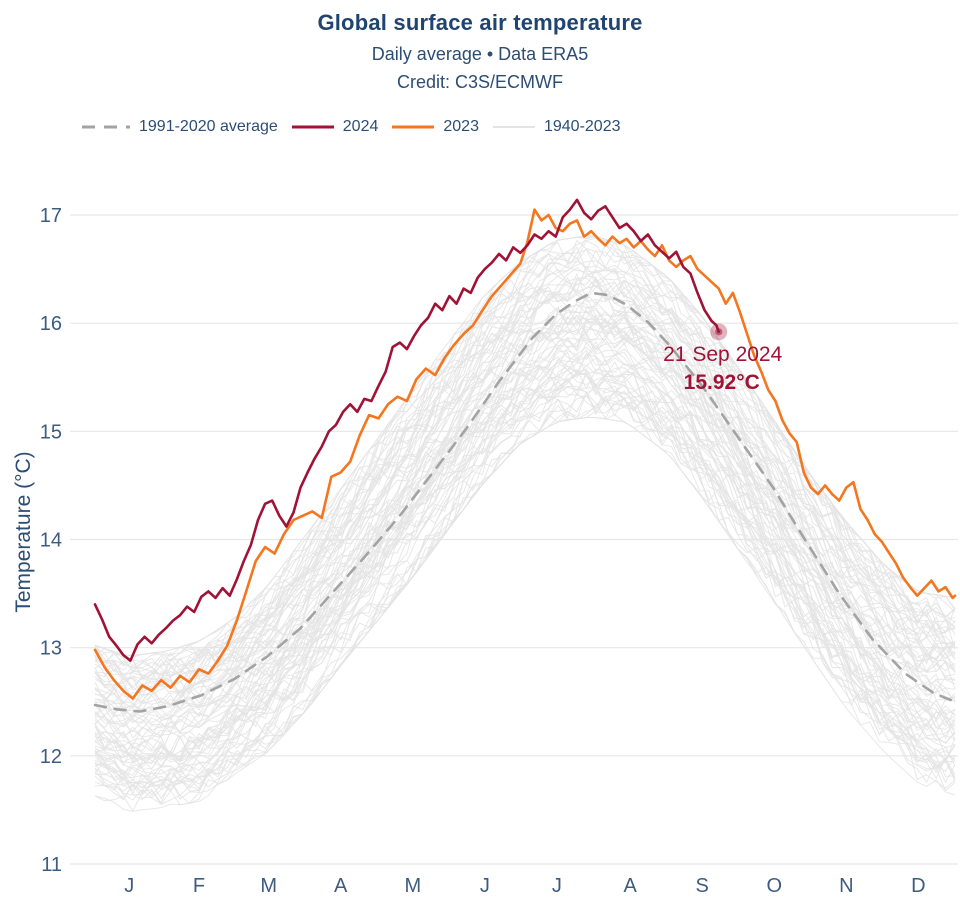 The width and height of the screenshot is (960, 904). What do you see at coordinates (702, 886) in the screenshot?
I see `x-tick-label-month-9: S` at bounding box center [702, 886].